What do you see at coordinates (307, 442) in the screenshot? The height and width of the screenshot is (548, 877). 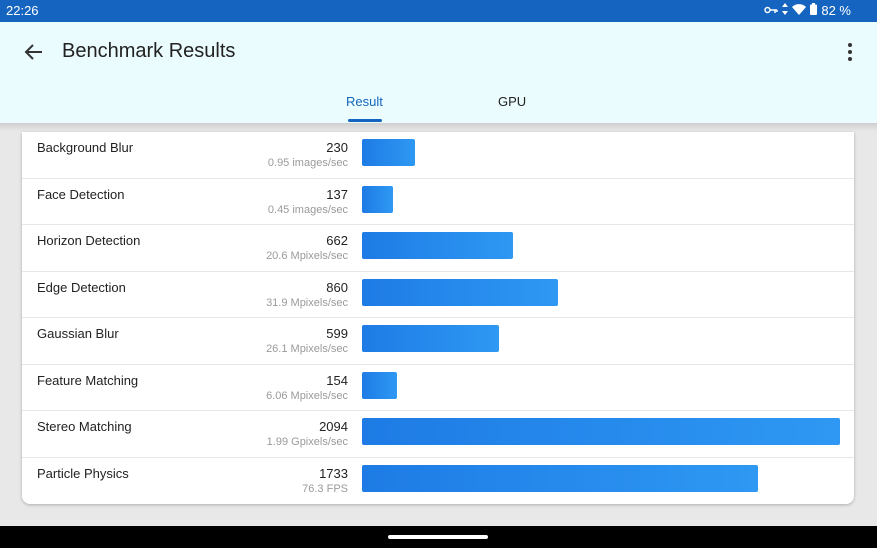 I see `test-rate: 1.99 Gpixels/sec` at bounding box center [307, 442].